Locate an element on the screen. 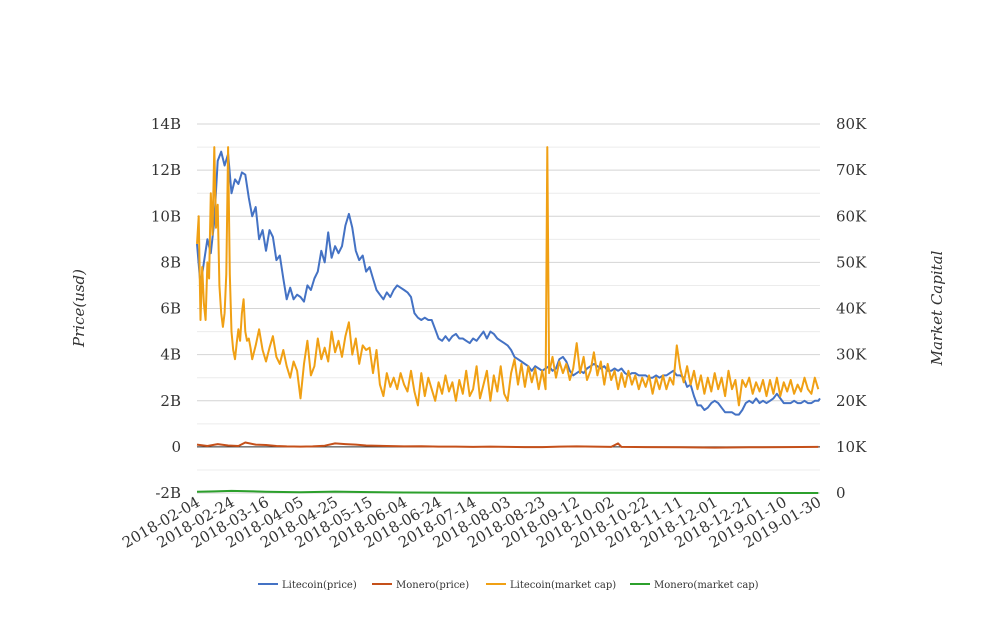 The height and width of the screenshot is (620, 1008). series-line-monero-market-cap is located at coordinates (507, 491).